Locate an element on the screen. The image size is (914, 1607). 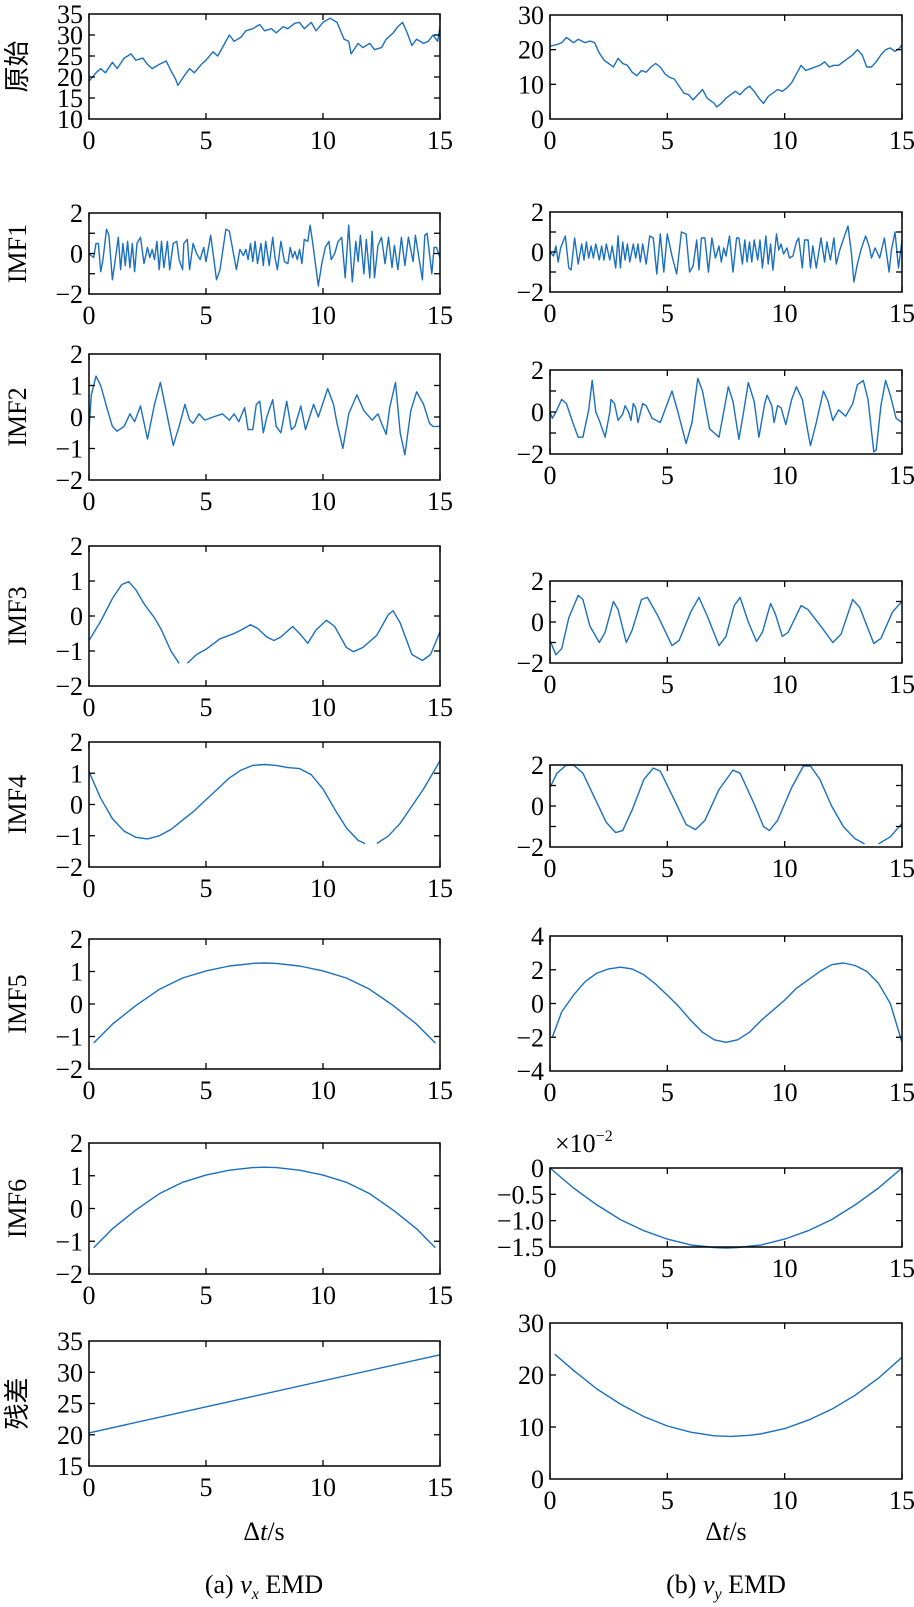
subplot-b-row1: 0 5 10 15−202 is located at coordinates (715, 263).